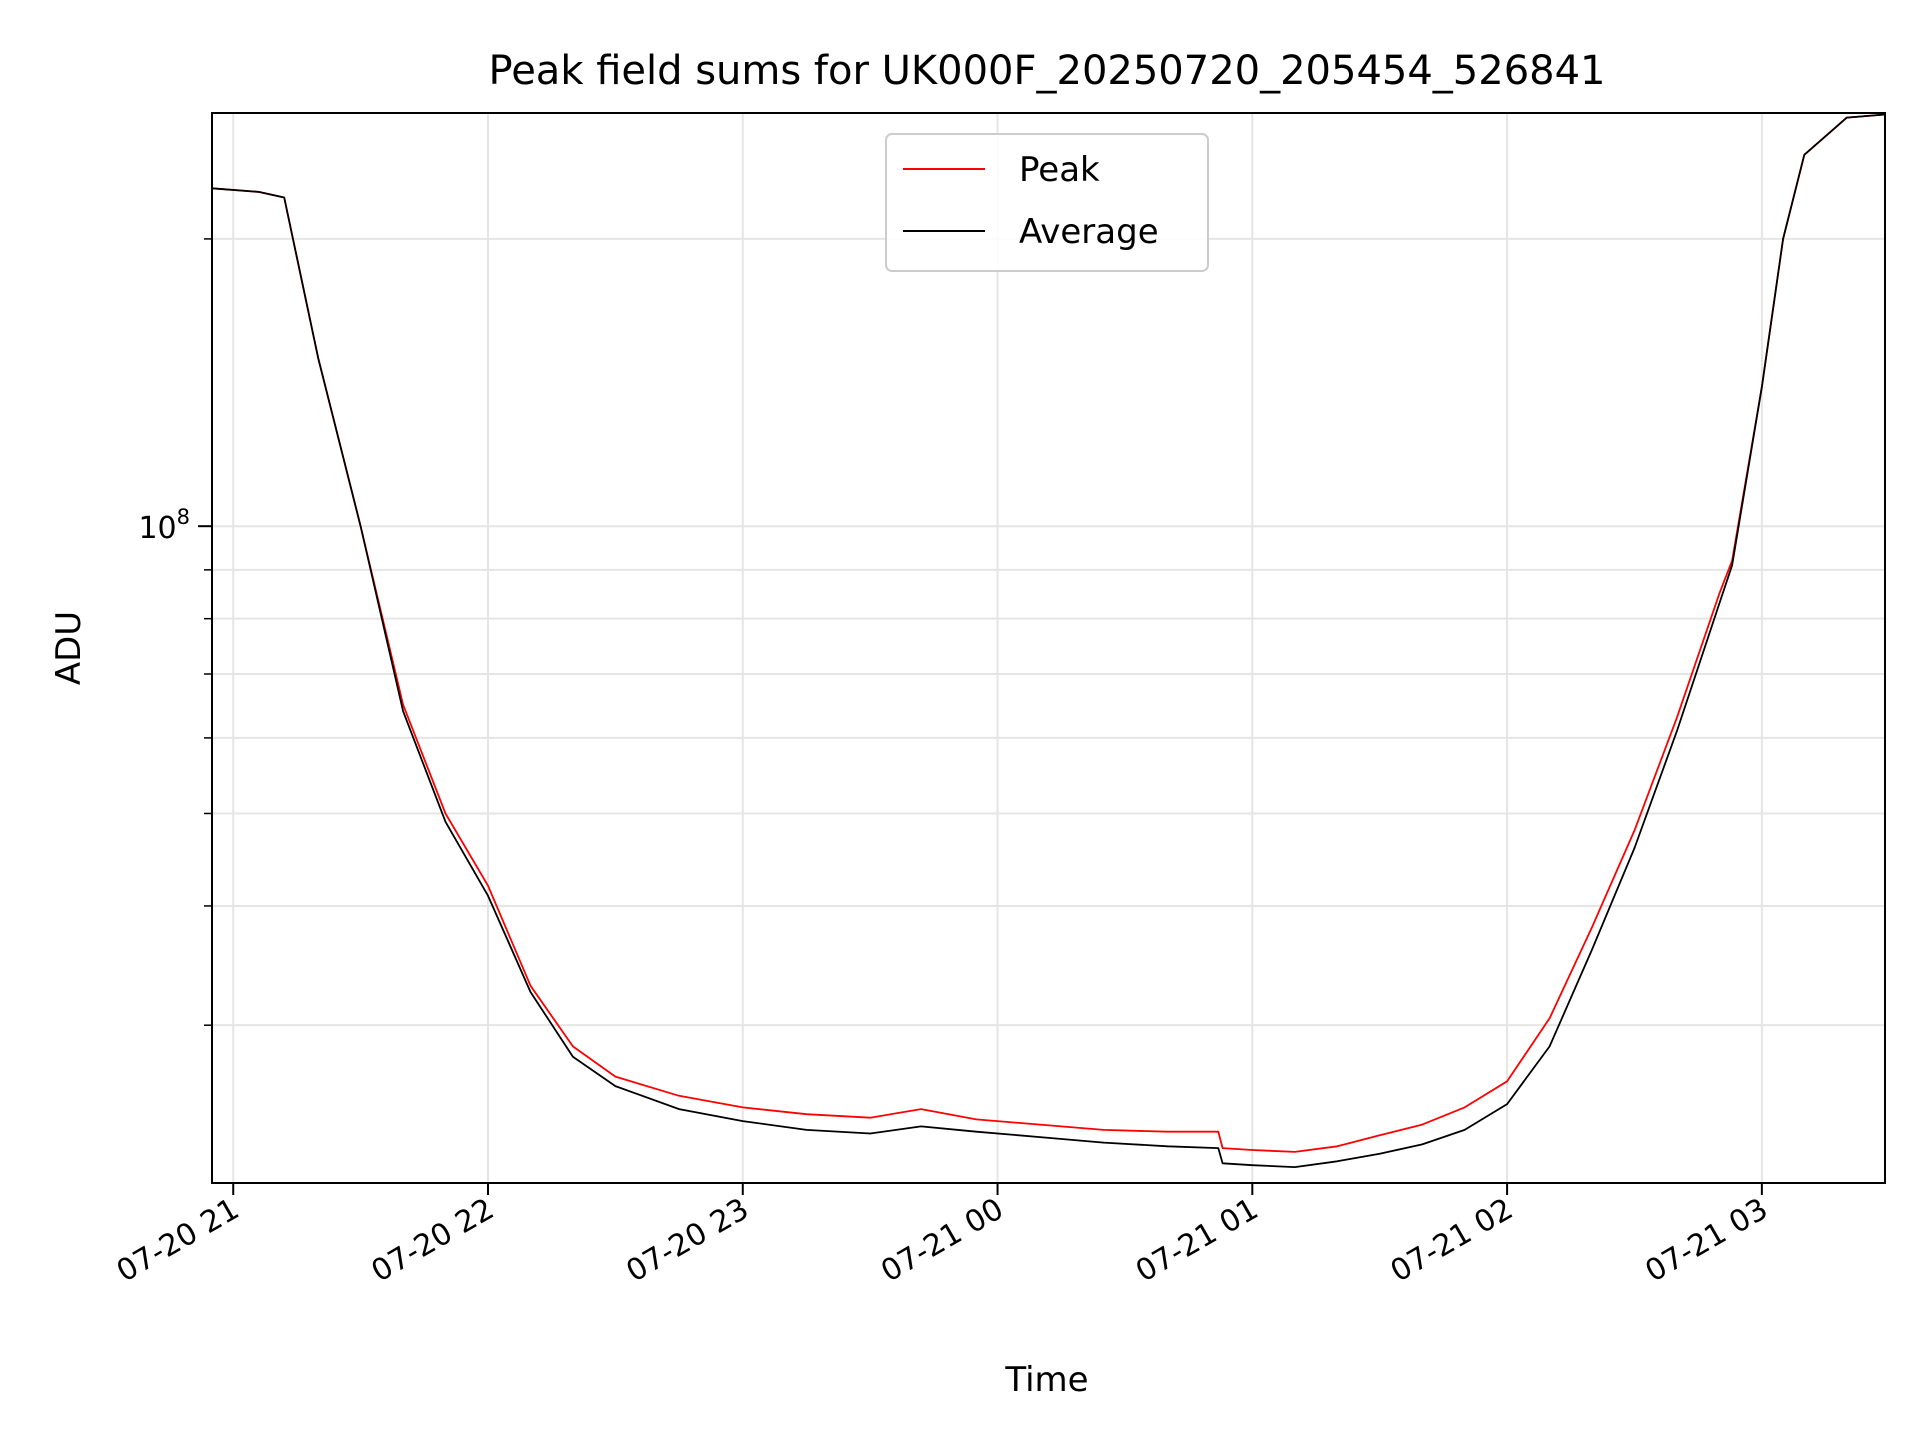 The height and width of the screenshot is (1445, 1920). Describe the element at coordinates (1047, 202) in the screenshot. I see `legend: Peak Average` at that location.